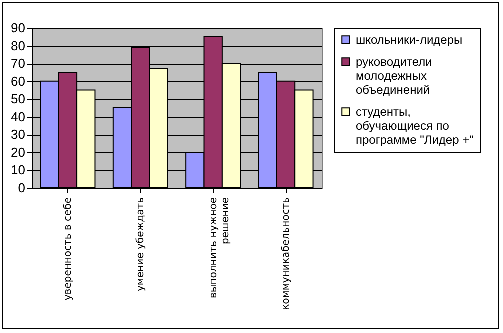 The width and height of the screenshot is (503, 333). What do you see at coordinates (409, 40) in the screenshot?
I see `legend-label: школьники-лидеры` at bounding box center [409, 40].